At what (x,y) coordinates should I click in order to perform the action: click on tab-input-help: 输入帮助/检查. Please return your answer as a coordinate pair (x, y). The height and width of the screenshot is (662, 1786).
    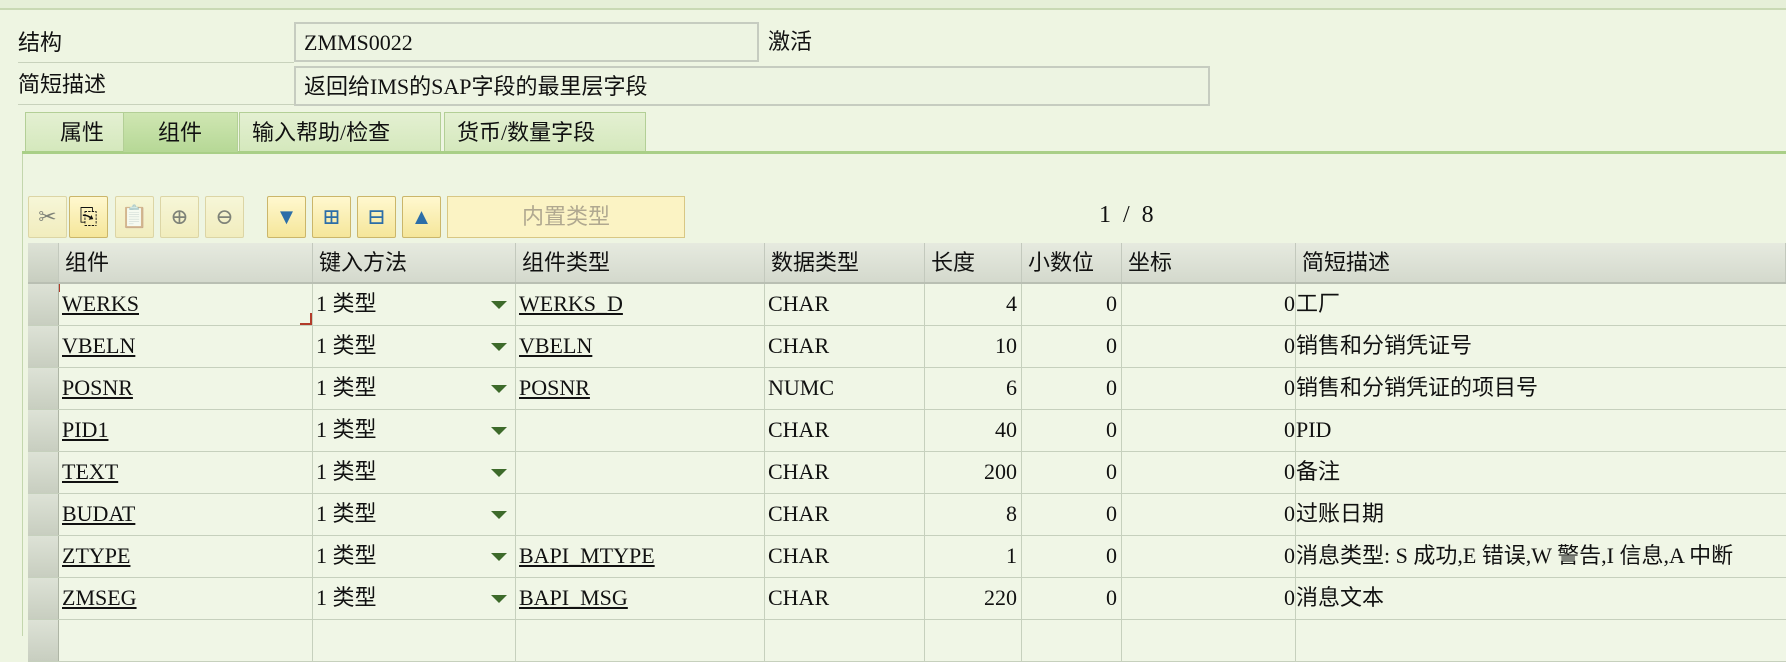
    Looking at the image, I should click on (340, 132).